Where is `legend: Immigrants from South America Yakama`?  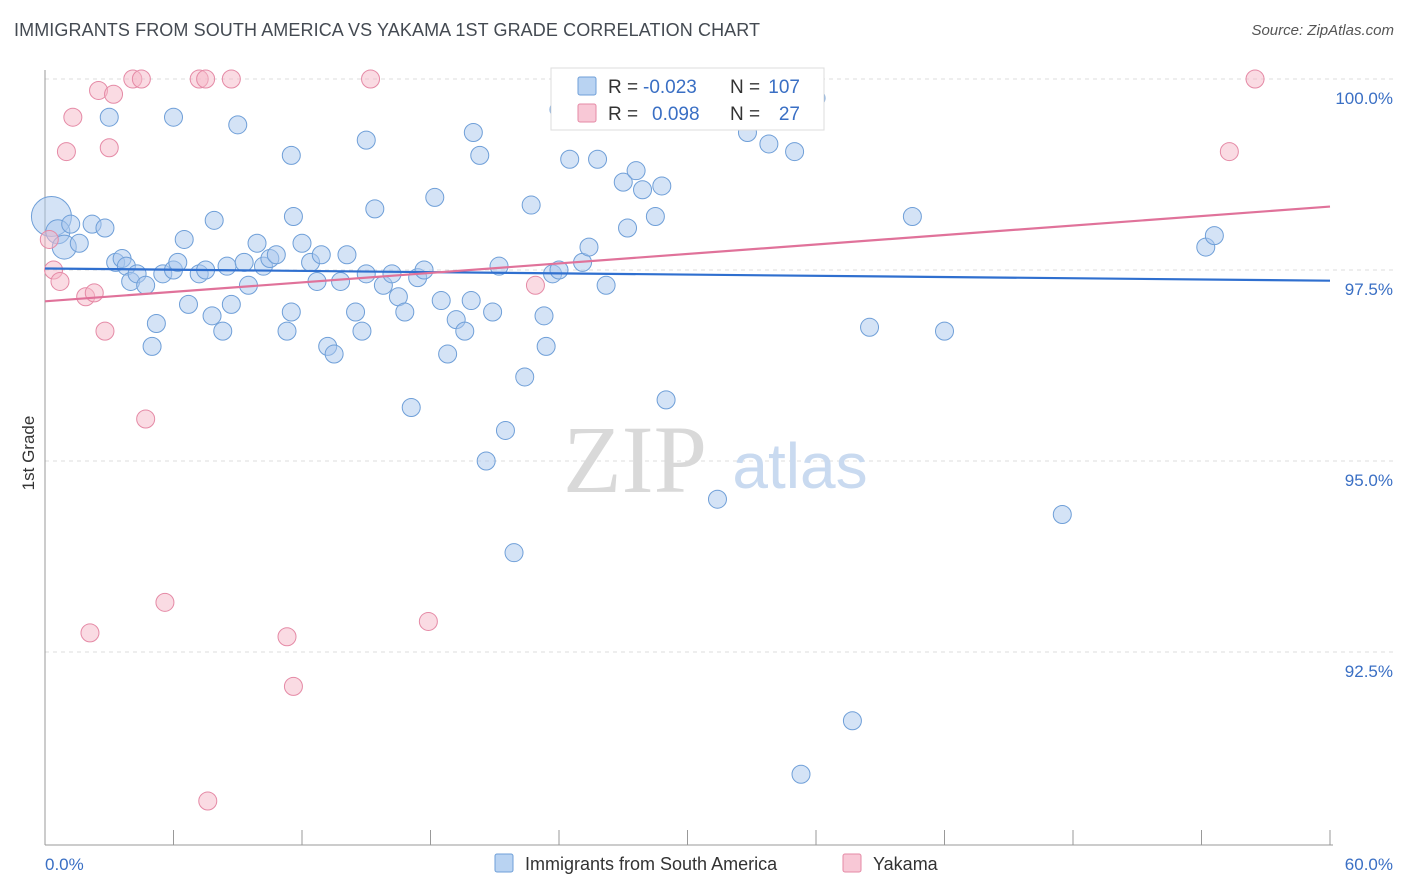 legend: Immigrants from South America Yakama is located at coordinates (716, 863).